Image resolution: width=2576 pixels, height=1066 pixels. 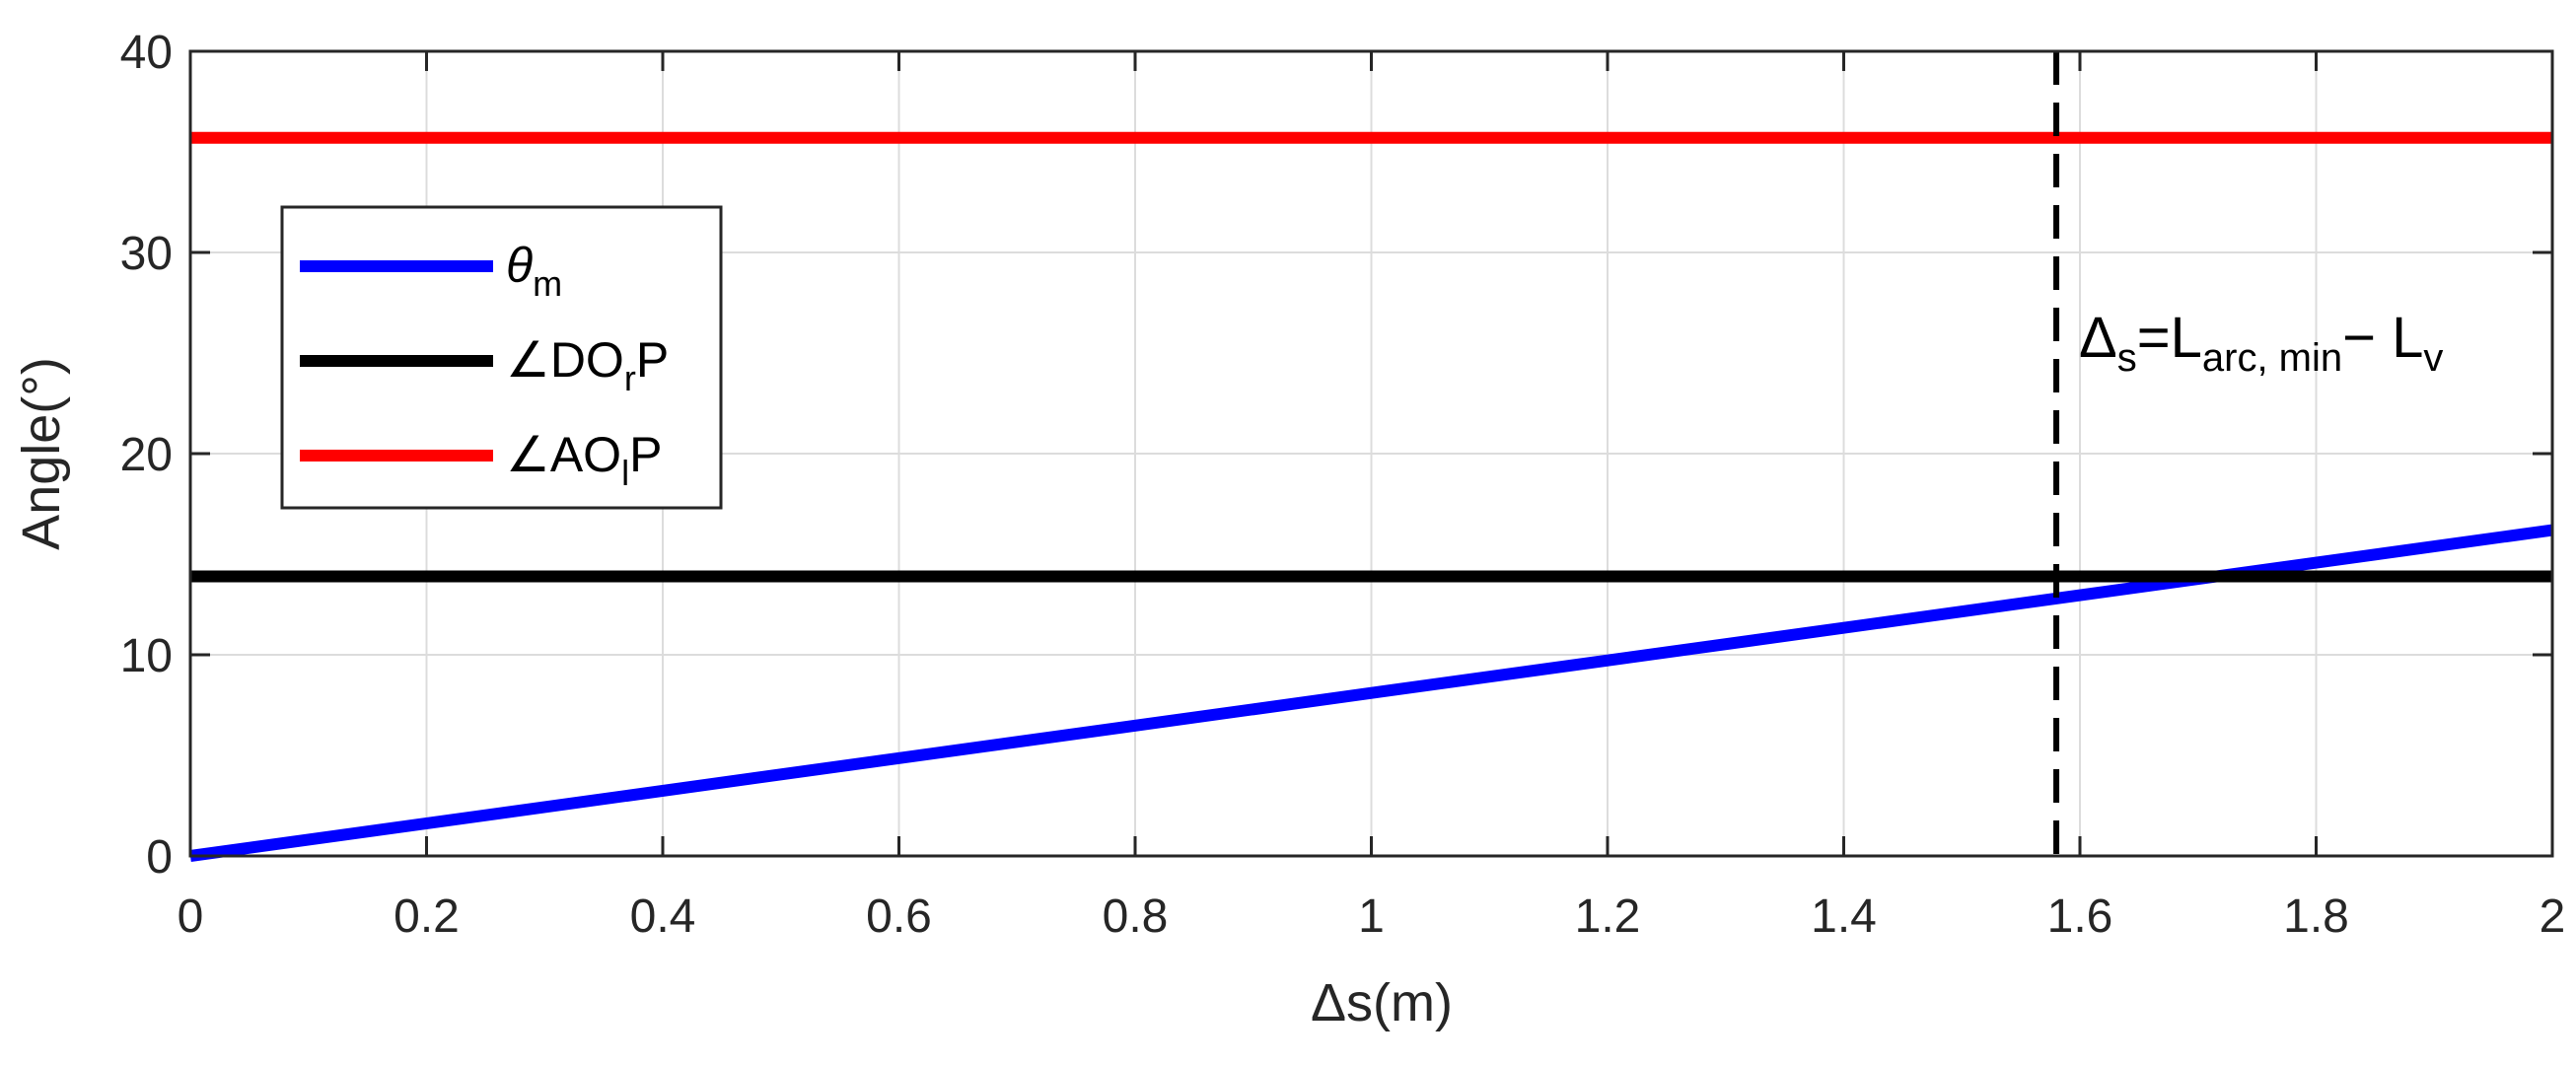 I want to click on x-tick-label: 1.6, so click(x=2080, y=917).